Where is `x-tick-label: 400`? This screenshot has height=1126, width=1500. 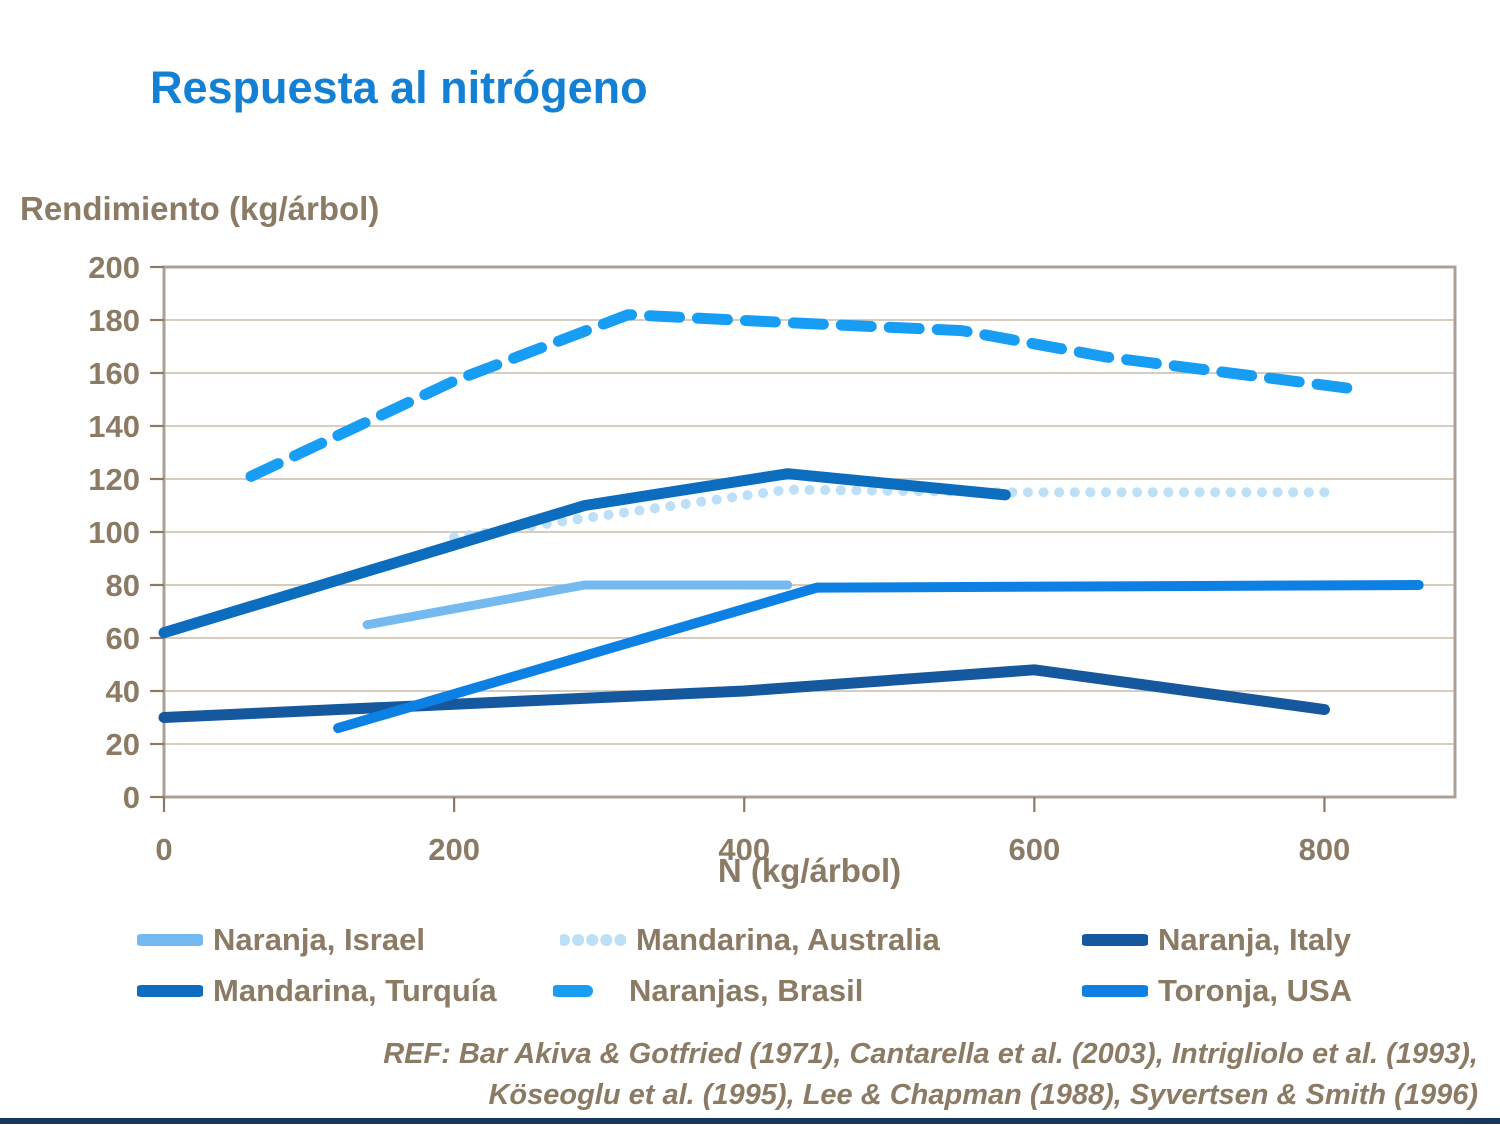
x-tick-label: 400 is located at coordinates (744, 849).